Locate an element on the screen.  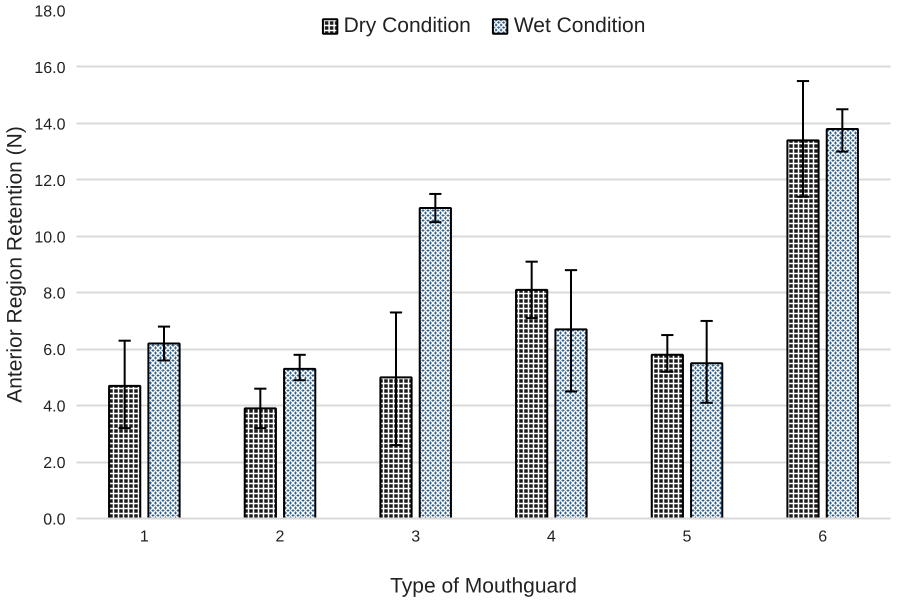
y-tick-label: 14.0 is located at coordinates (50, 125).